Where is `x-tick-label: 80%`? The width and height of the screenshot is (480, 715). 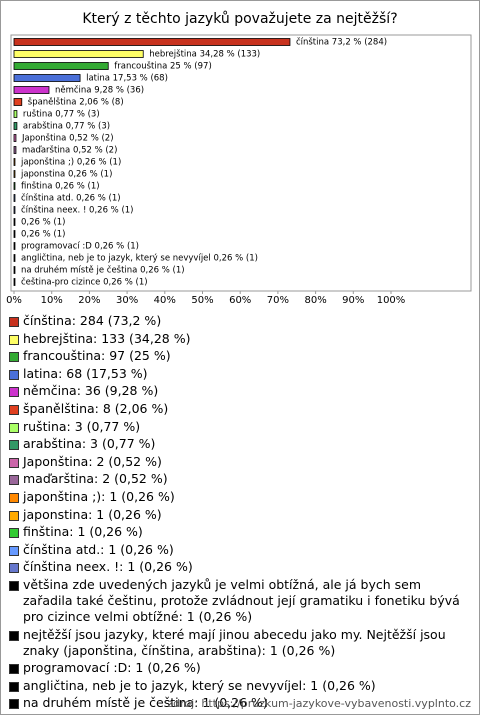
x-tick-label: 80% is located at coordinates (315, 300).